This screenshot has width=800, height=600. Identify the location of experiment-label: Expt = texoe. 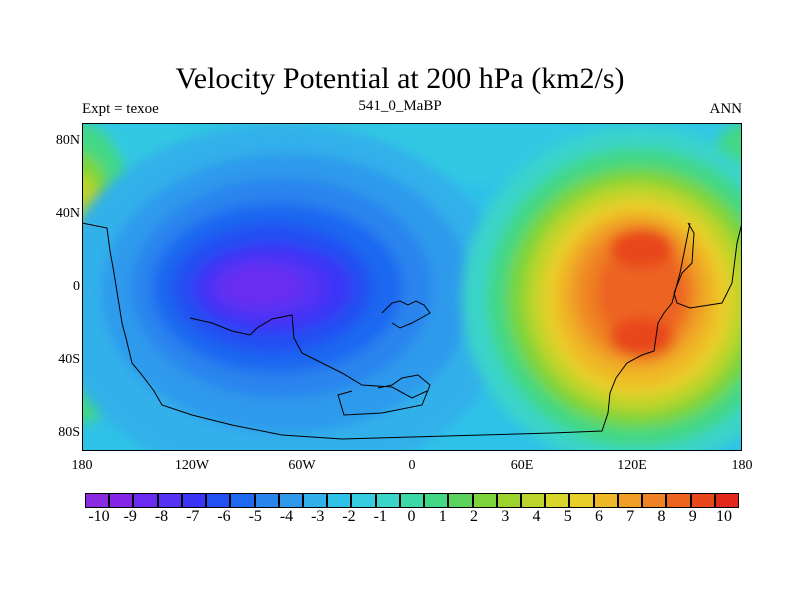
(120, 109).